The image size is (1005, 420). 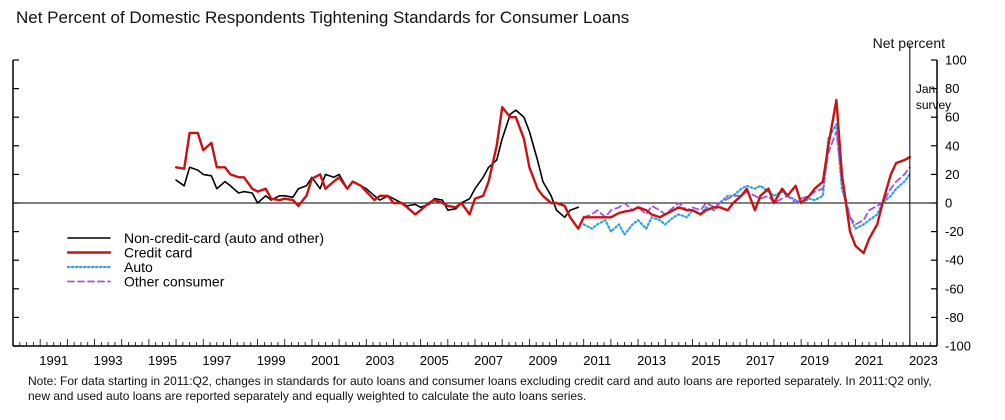 I want to click on x-tick-label: 1993, so click(x=108, y=360).